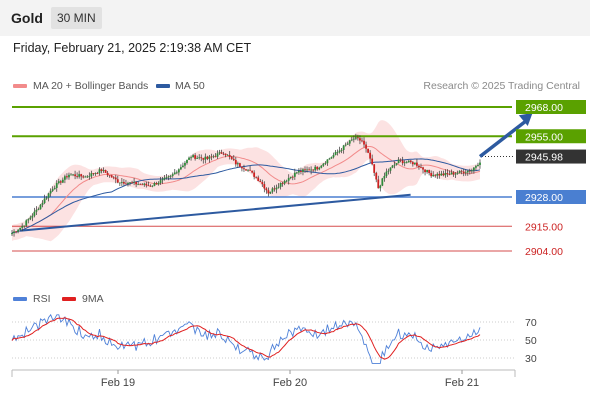 This screenshot has height=400, width=590. Describe the element at coordinates (246, 338) in the screenshot. I see `rsi-line` at that location.